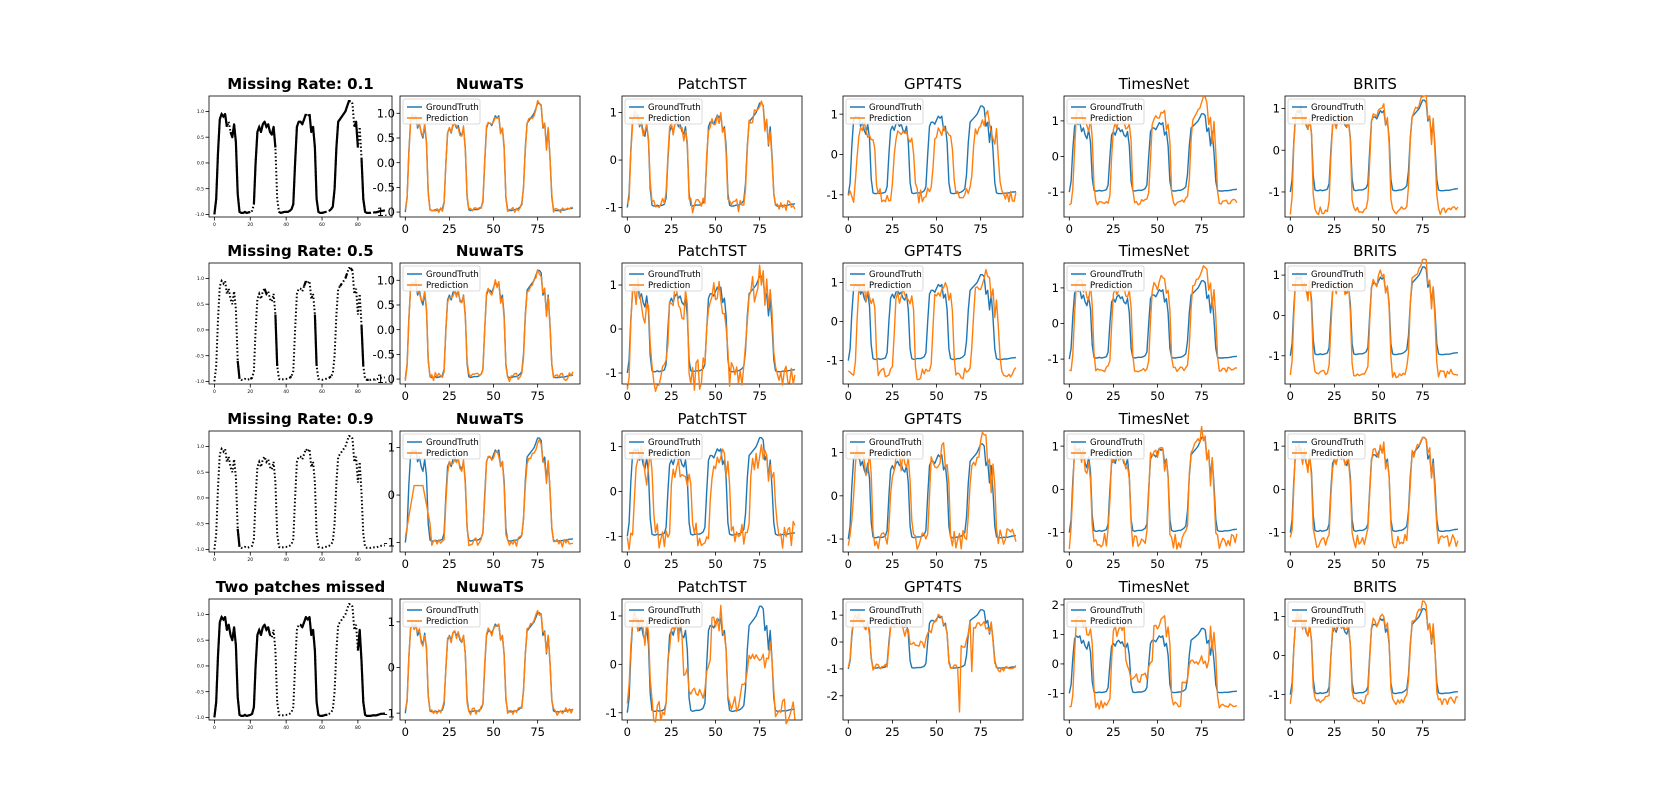 This screenshot has height=807, width=1661. What do you see at coordinates (250, 560) in the screenshot?
I see `x-tick-label: 20` at bounding box center [250, 560].